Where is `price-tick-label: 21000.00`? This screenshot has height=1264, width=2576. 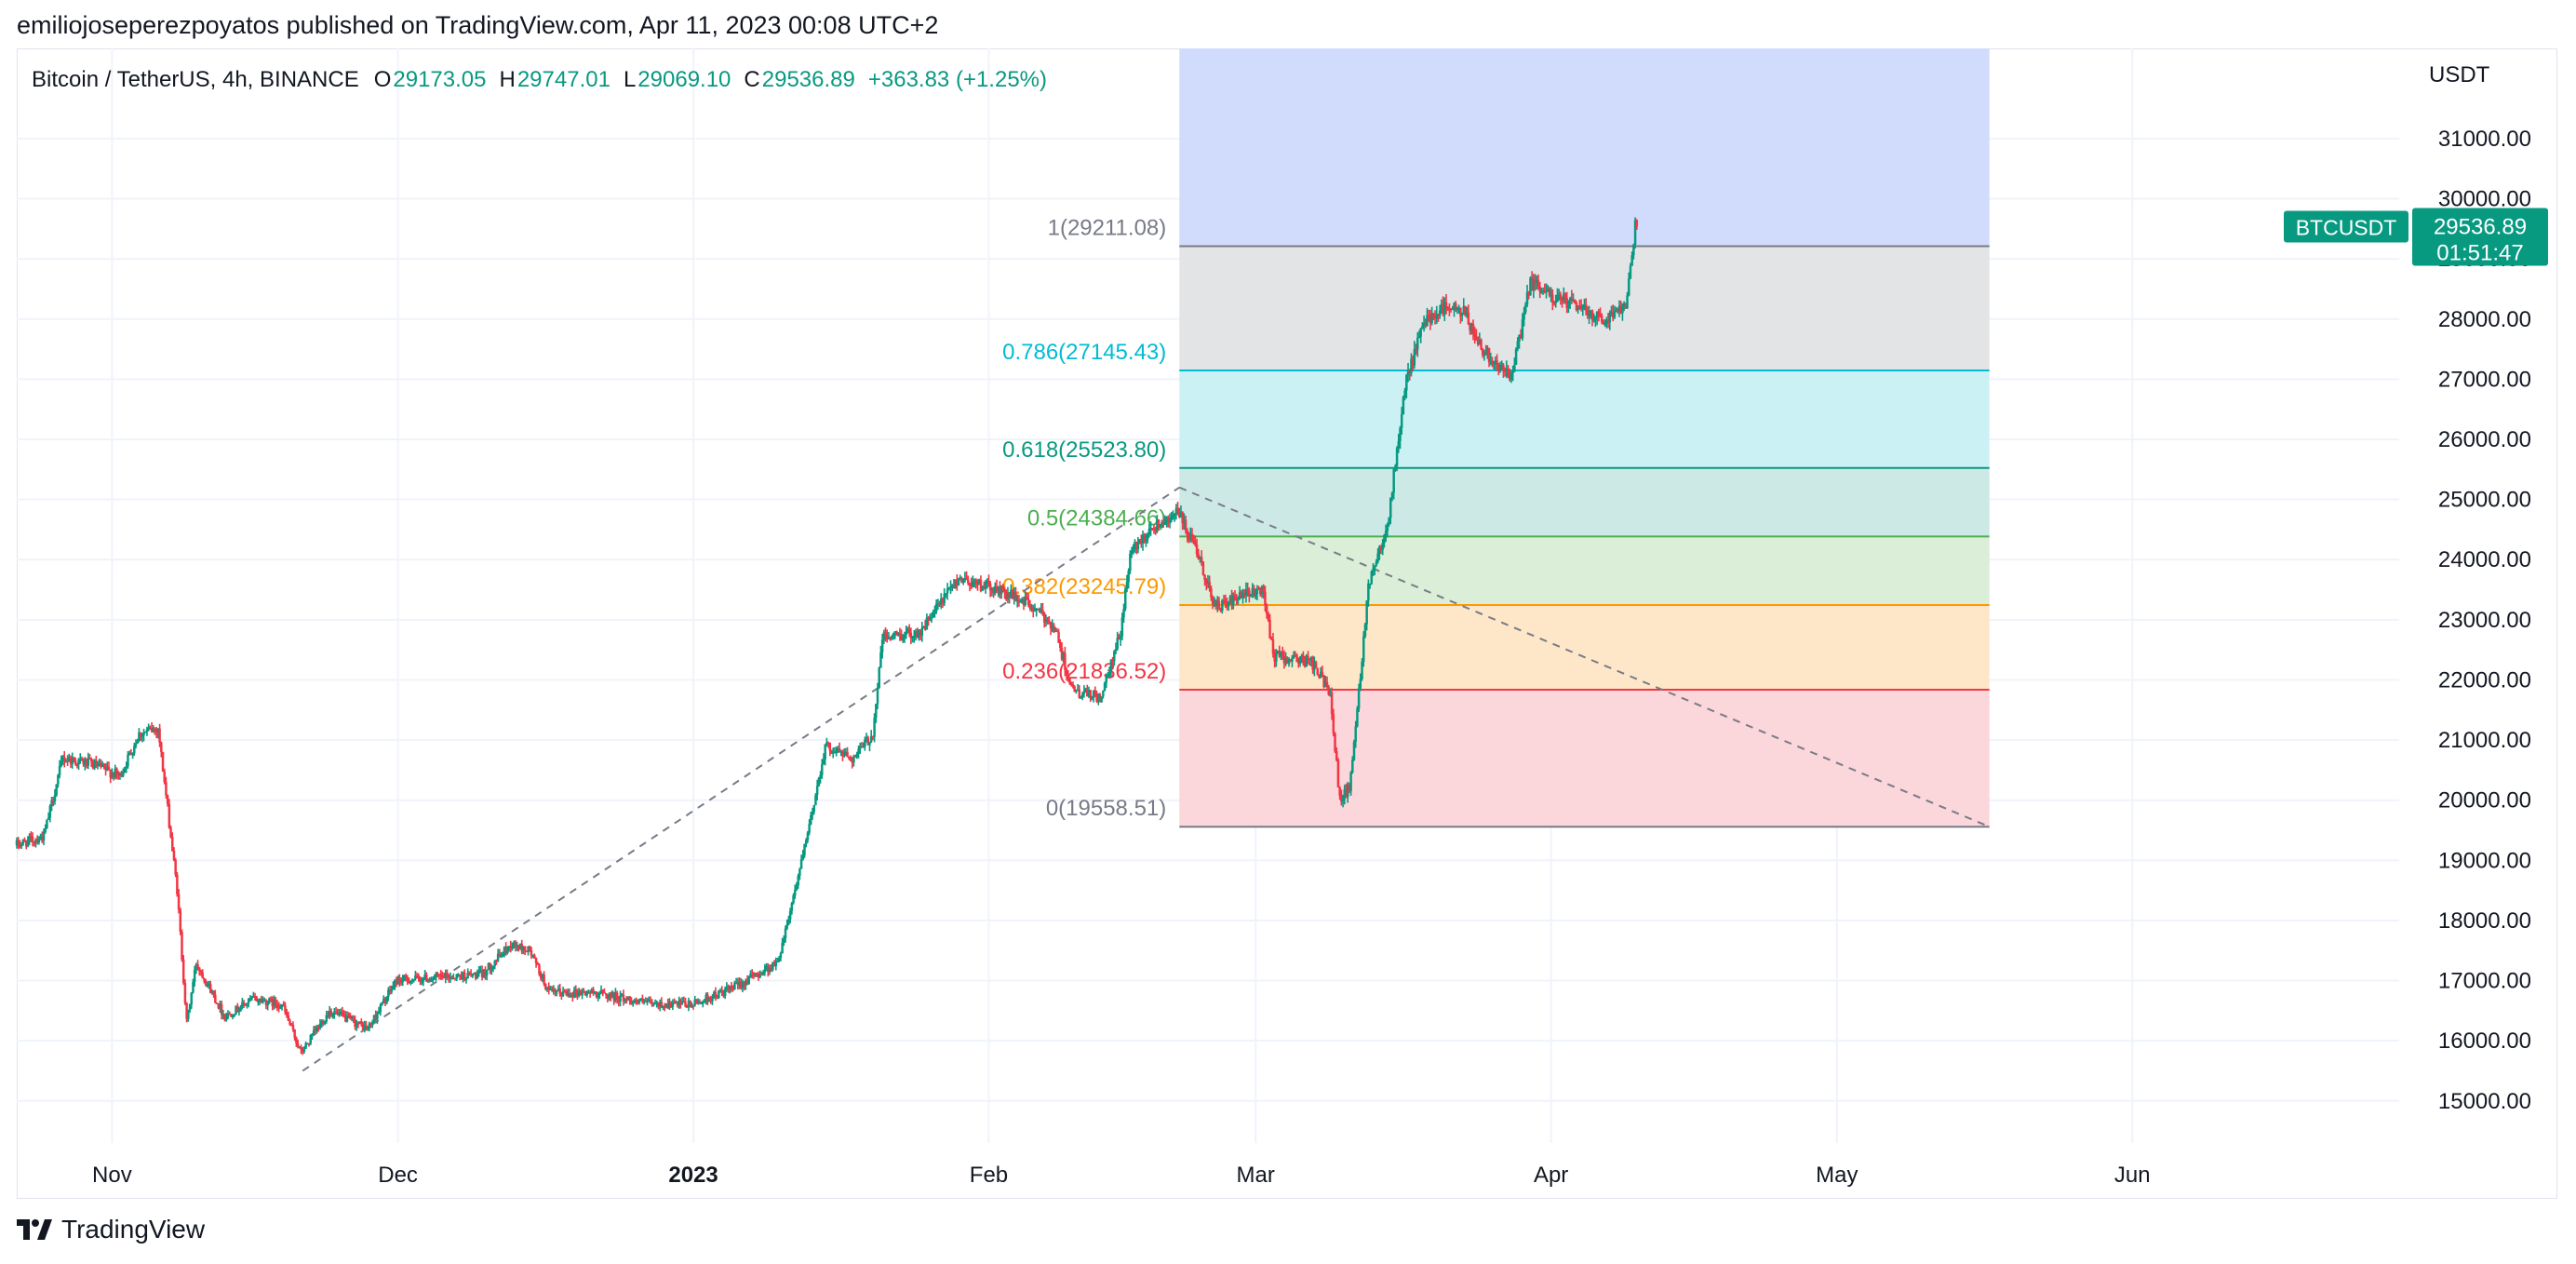
price-tick-label: 21000.00 is located at coordinates (2484, 740).